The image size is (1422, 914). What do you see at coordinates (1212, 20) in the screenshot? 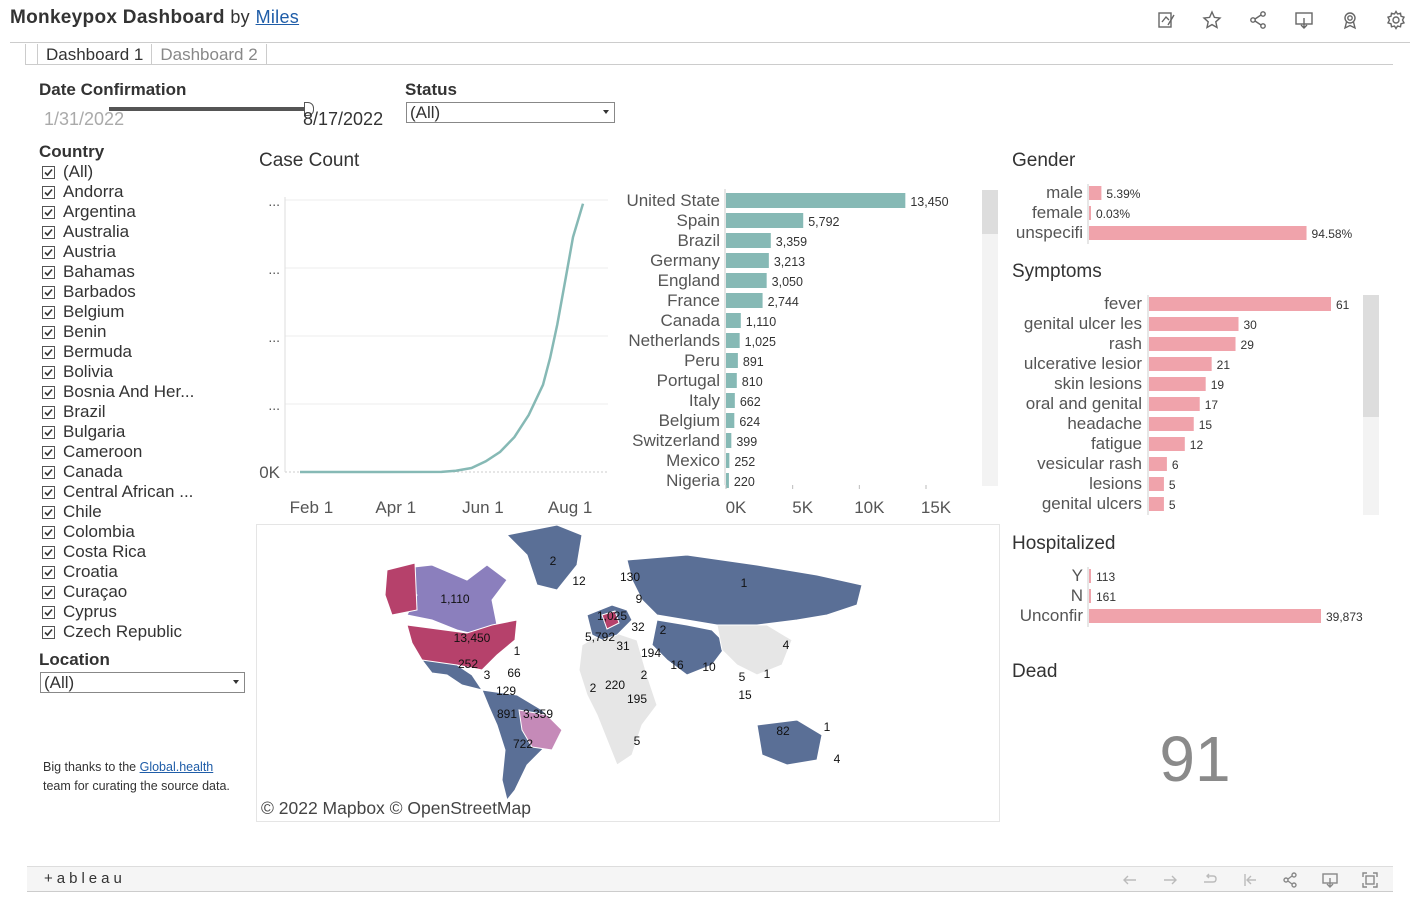
I see `star-icon` at bounding box center [1212, 20].